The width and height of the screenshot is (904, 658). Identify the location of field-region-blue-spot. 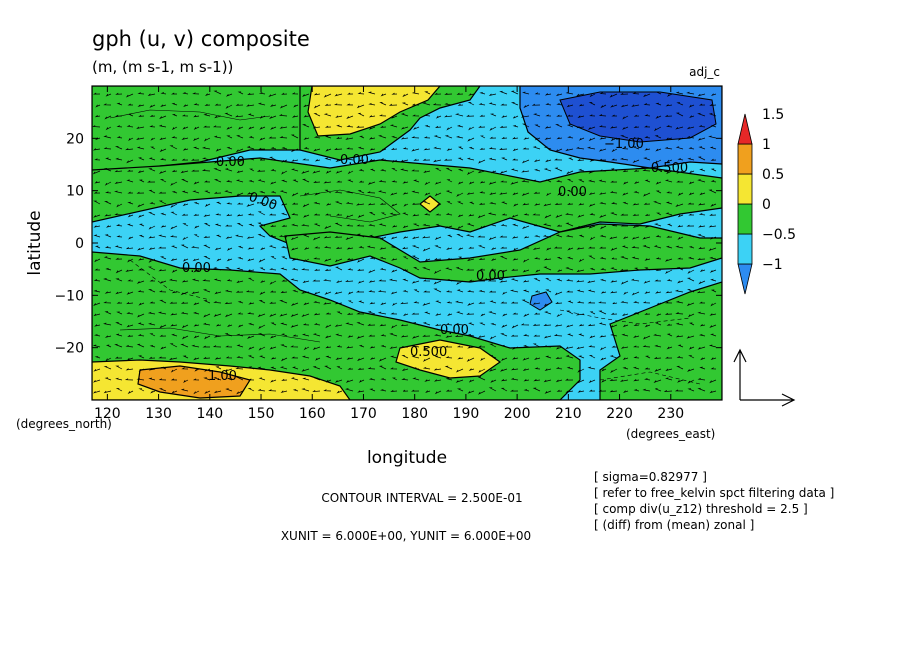
(541, 301).